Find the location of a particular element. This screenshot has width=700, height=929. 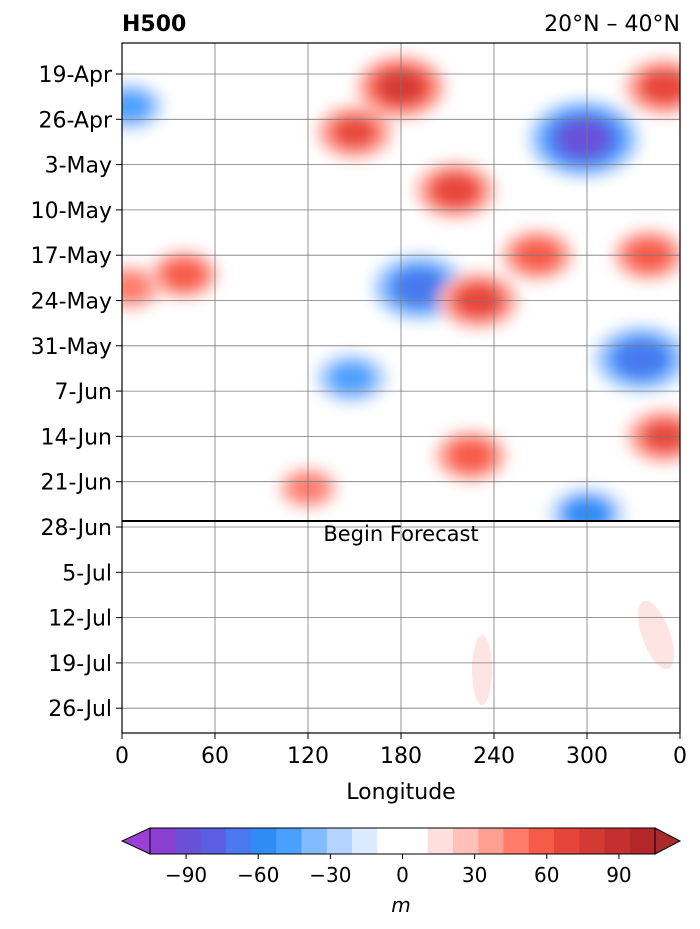

x-axis: 0 60 120 180 240 300 0 is located at coordinates (401, 751).